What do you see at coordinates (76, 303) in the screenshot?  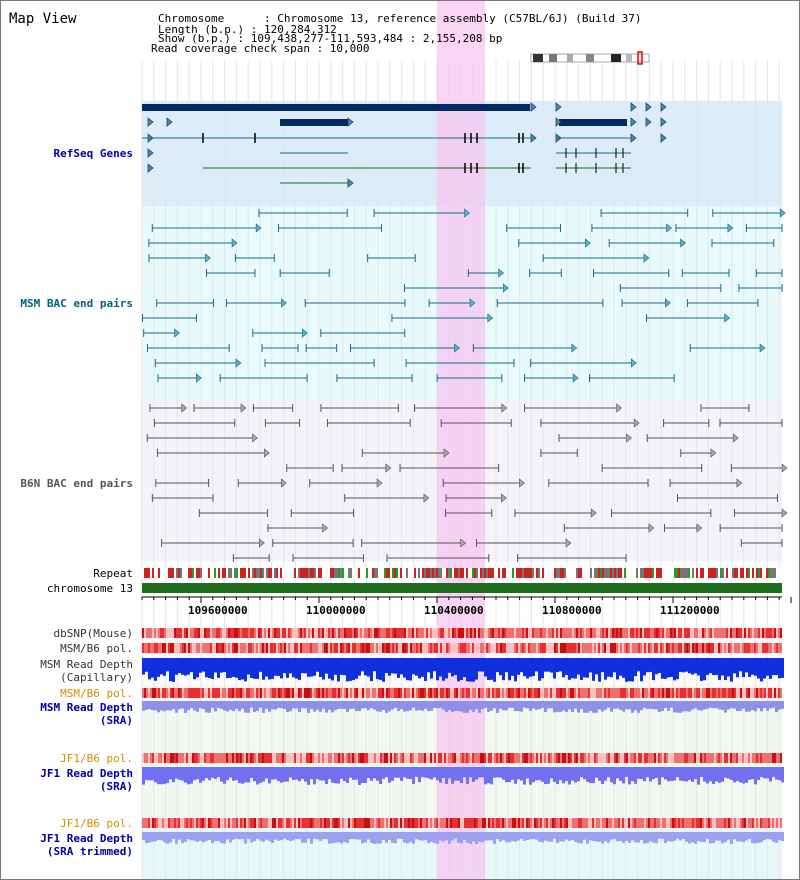 I see `msm-bac-label: MSM BAC end pairs` at bounding box center [76, 303].